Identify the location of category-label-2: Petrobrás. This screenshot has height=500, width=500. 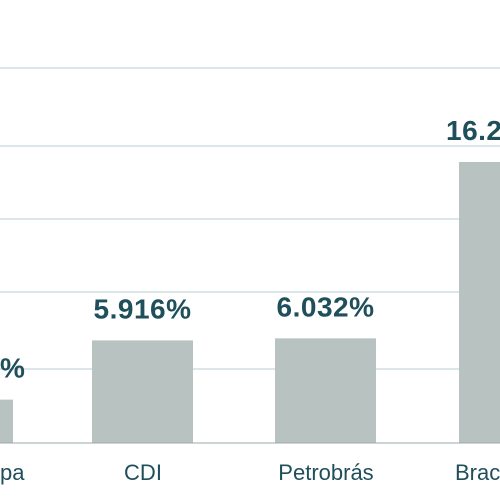
(325, 472).